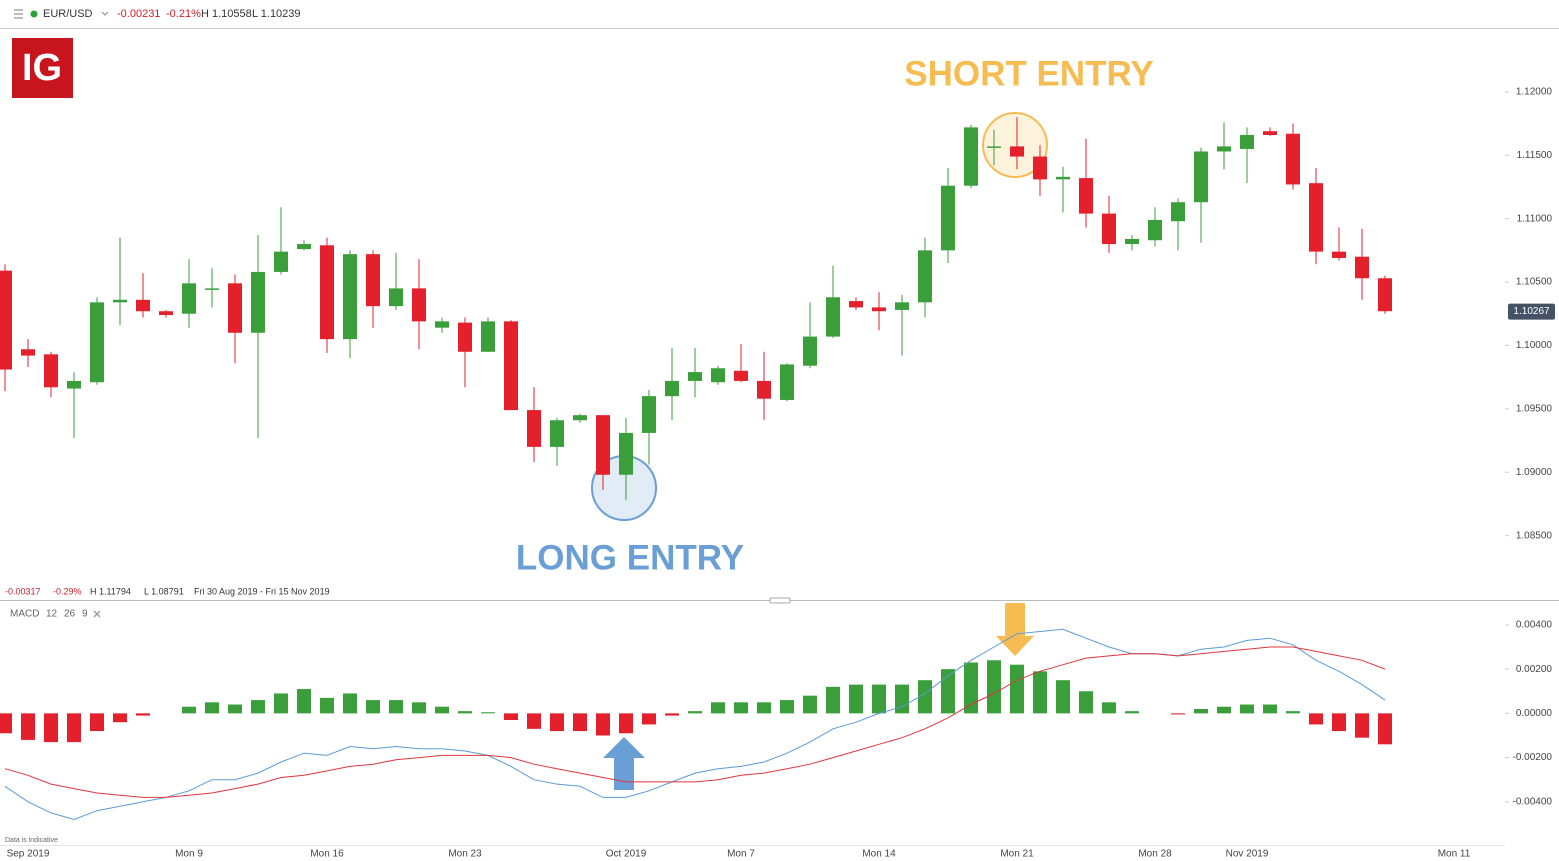 This screenshot has height=861, width=1559. I want to click on x-tick-label: Nov 2019, so click(1247, 854).